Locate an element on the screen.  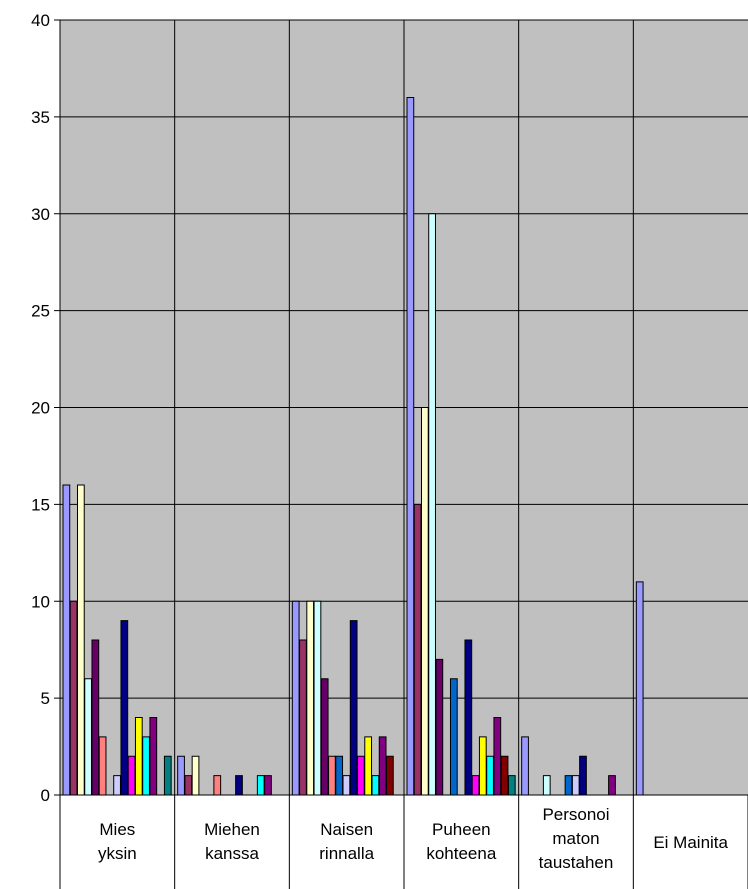
x-category-label: Mies is located at coordinates (117, 829).